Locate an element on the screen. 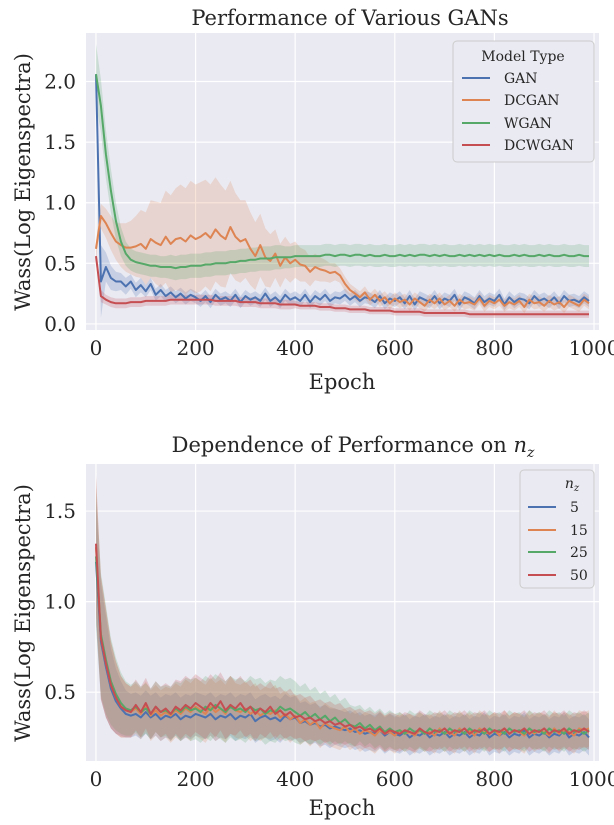 The image size is (614, 825). chart-1-x-ticks: 0 200 400 600 800 1000 is located at coordinates (352, 348).